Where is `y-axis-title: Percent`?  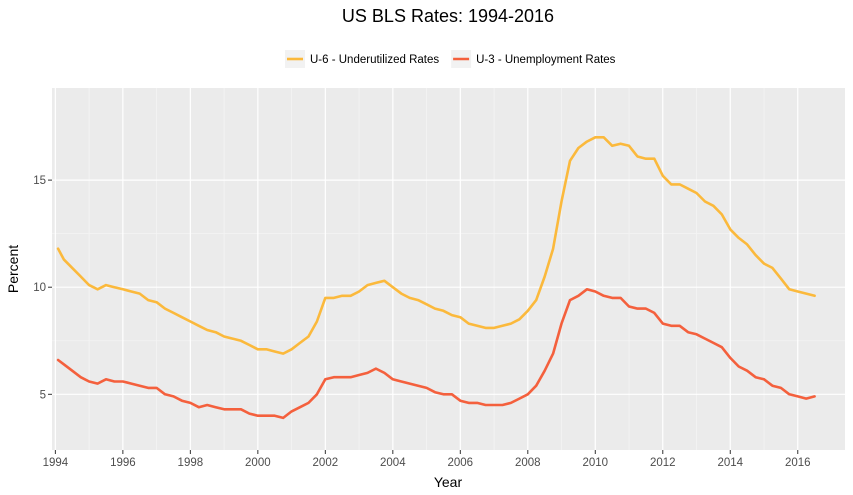 y-axis-title: Percent is located at coordinates (13, 269).